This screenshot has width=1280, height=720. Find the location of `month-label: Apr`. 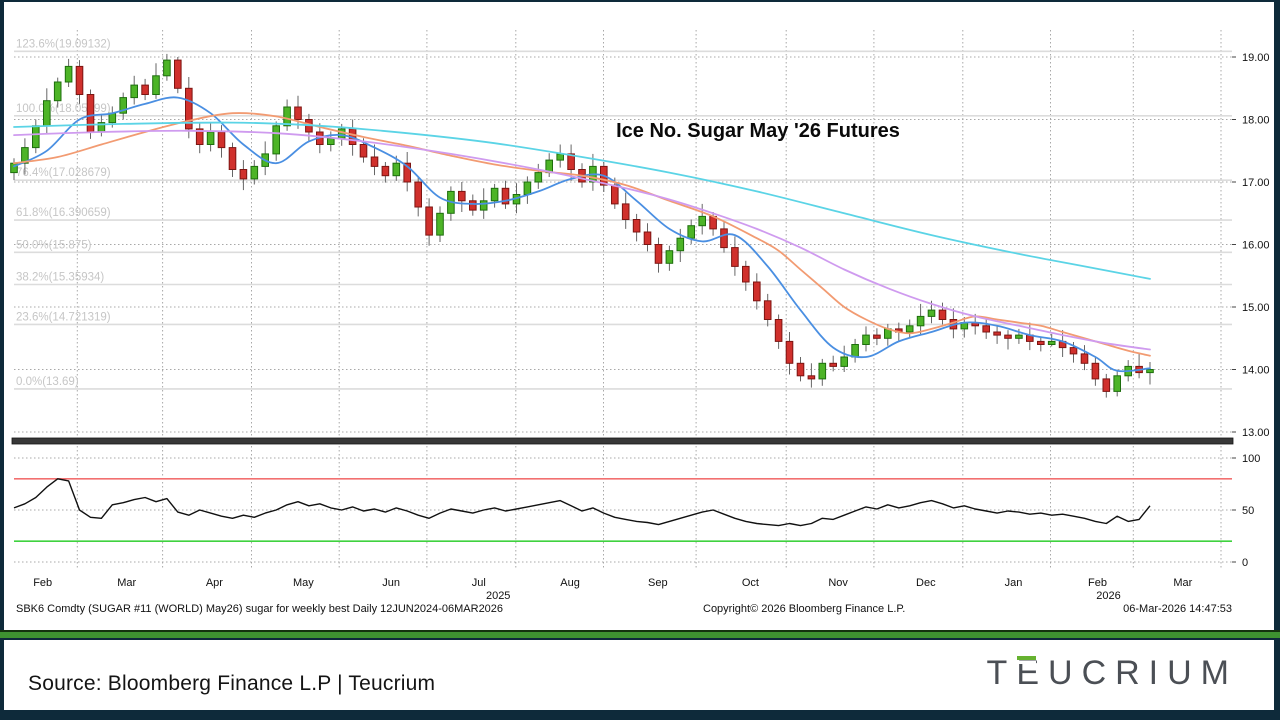

month-label: Apr is located at coordinates (214, 583).